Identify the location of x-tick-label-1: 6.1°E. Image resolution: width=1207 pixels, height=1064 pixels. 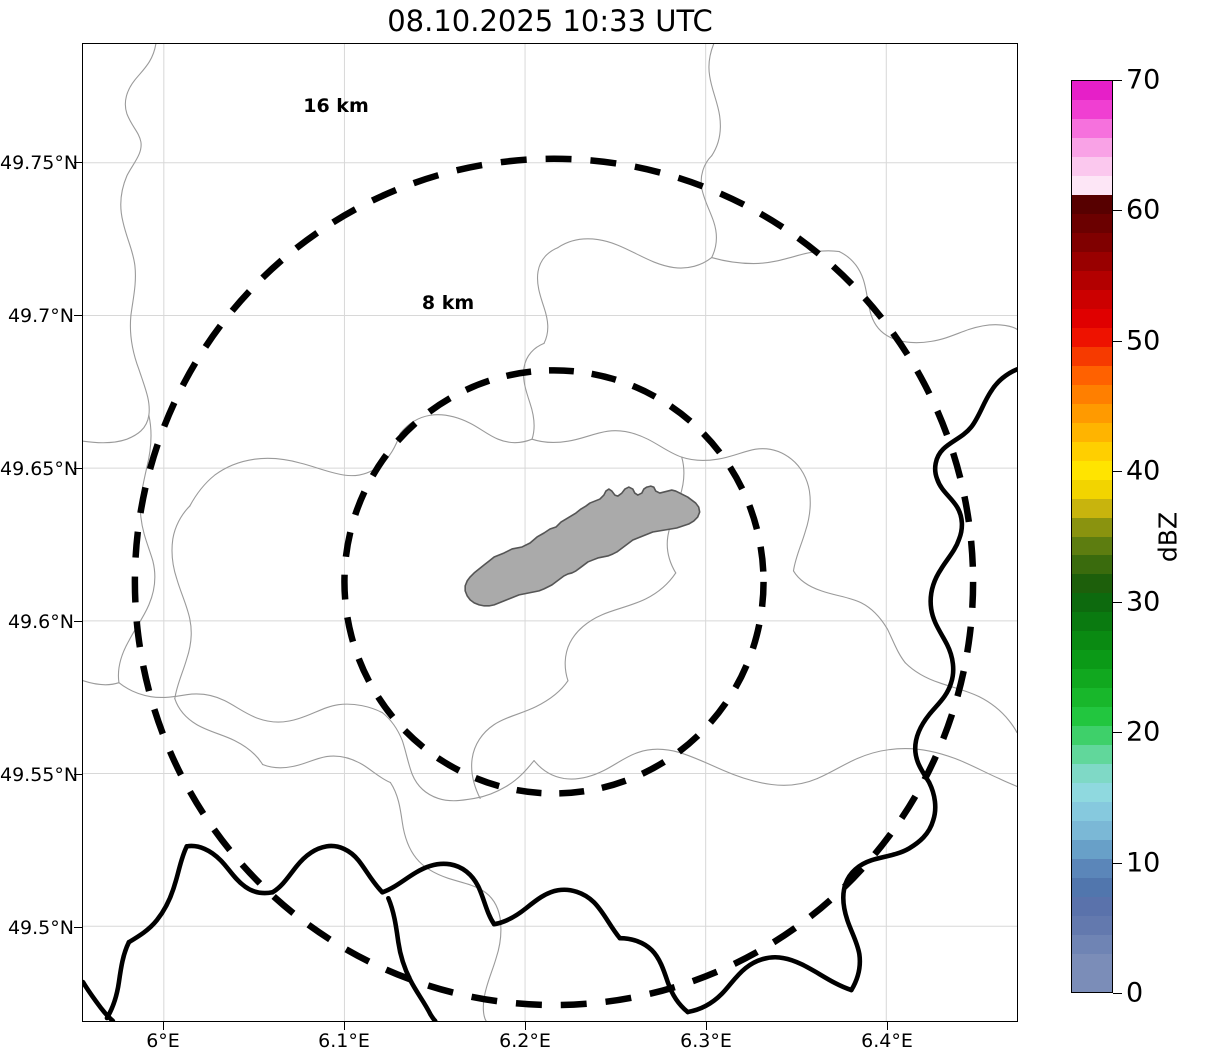
(344, 1041).